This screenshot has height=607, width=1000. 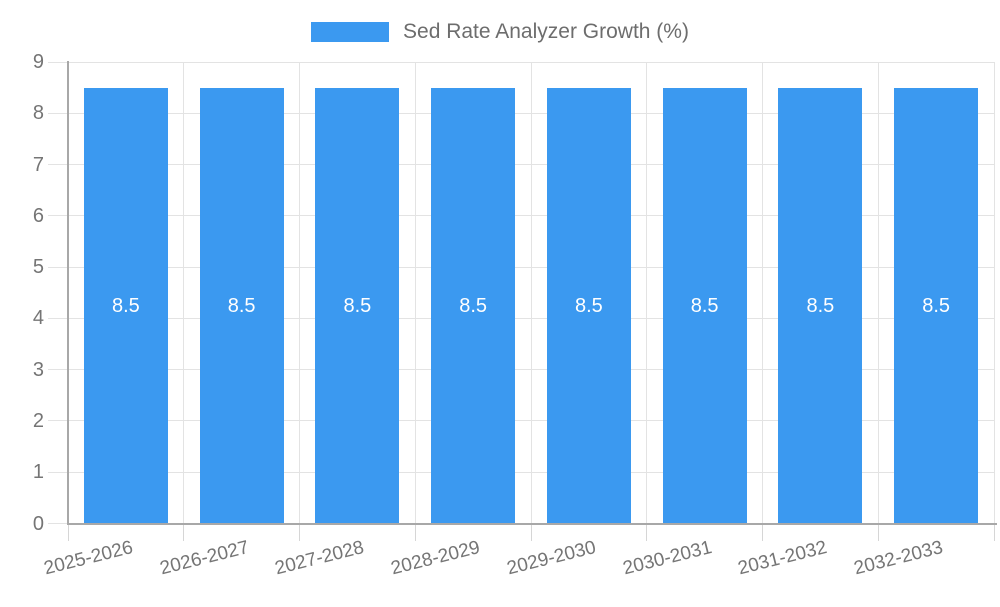 What do you see at coordinates (38, 472) in the screenshot?
I see `y-axis-tick-label: 1` at bounding box center [38, 472].